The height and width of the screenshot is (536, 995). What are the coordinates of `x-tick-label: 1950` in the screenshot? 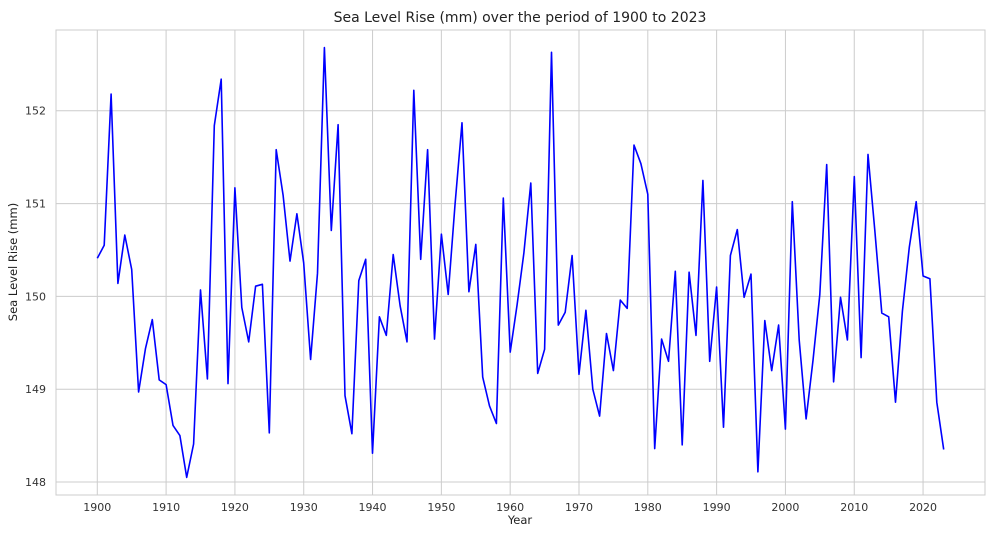 It's located at (441, 507).